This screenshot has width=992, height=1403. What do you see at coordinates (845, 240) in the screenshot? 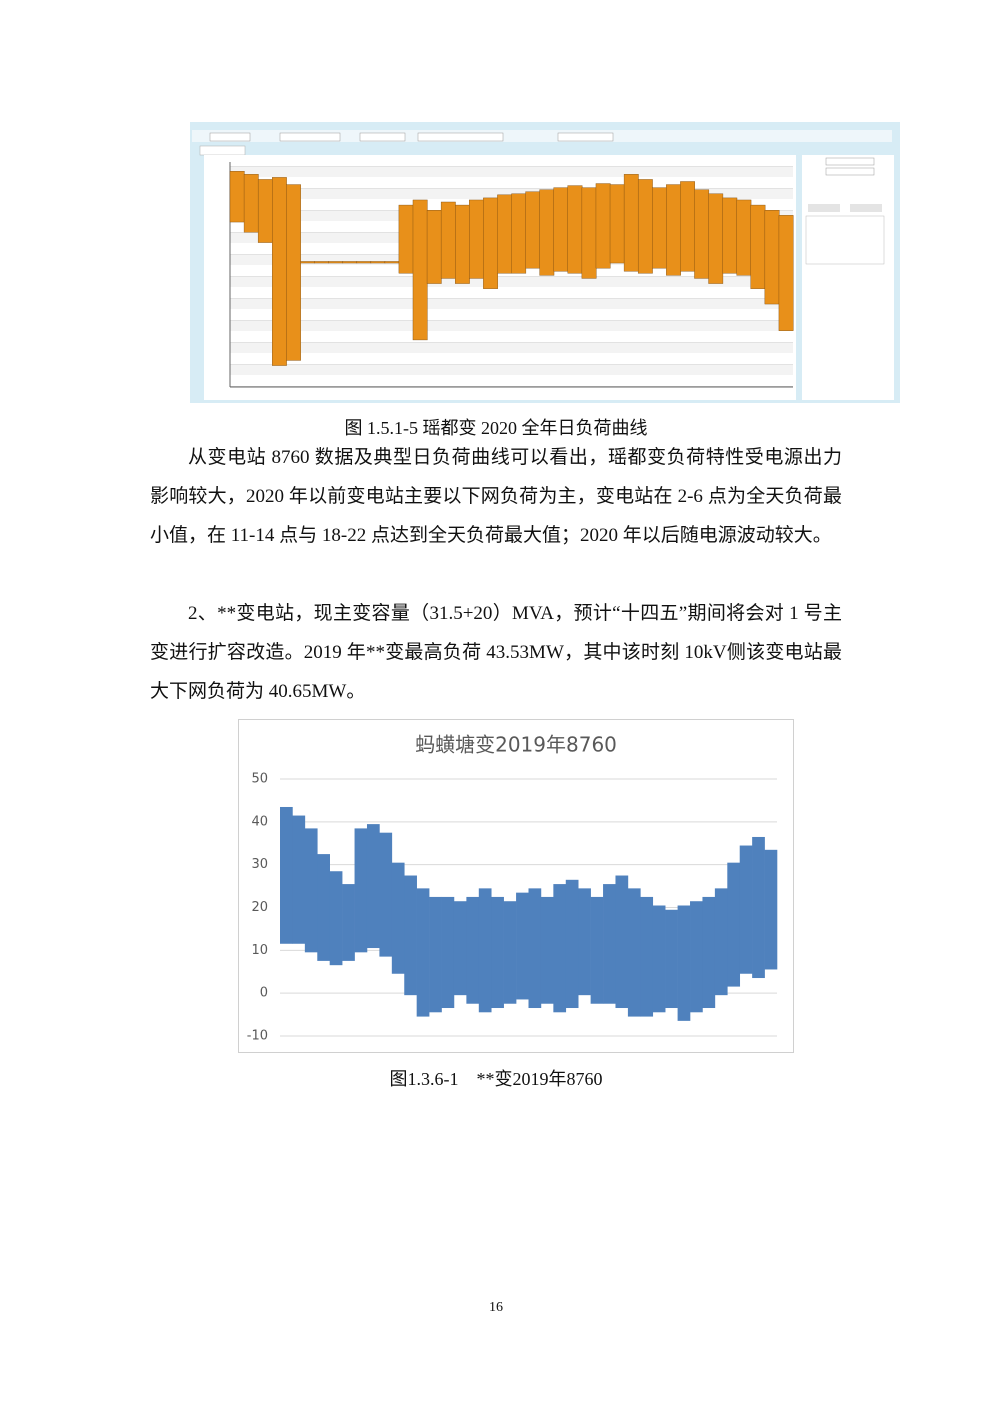
I see `info-table` at bounding box center [845, 240].